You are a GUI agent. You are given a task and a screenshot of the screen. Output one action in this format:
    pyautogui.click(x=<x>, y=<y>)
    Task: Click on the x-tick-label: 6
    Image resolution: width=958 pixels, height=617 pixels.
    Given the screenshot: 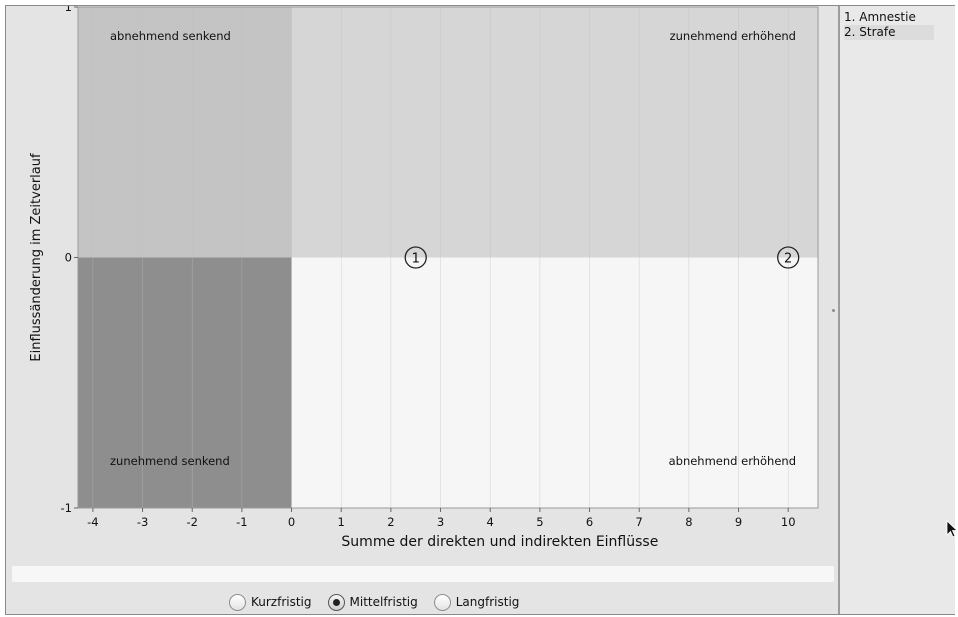 What is the action you would take?
    pyautogui.click(x=589, y=522)
    